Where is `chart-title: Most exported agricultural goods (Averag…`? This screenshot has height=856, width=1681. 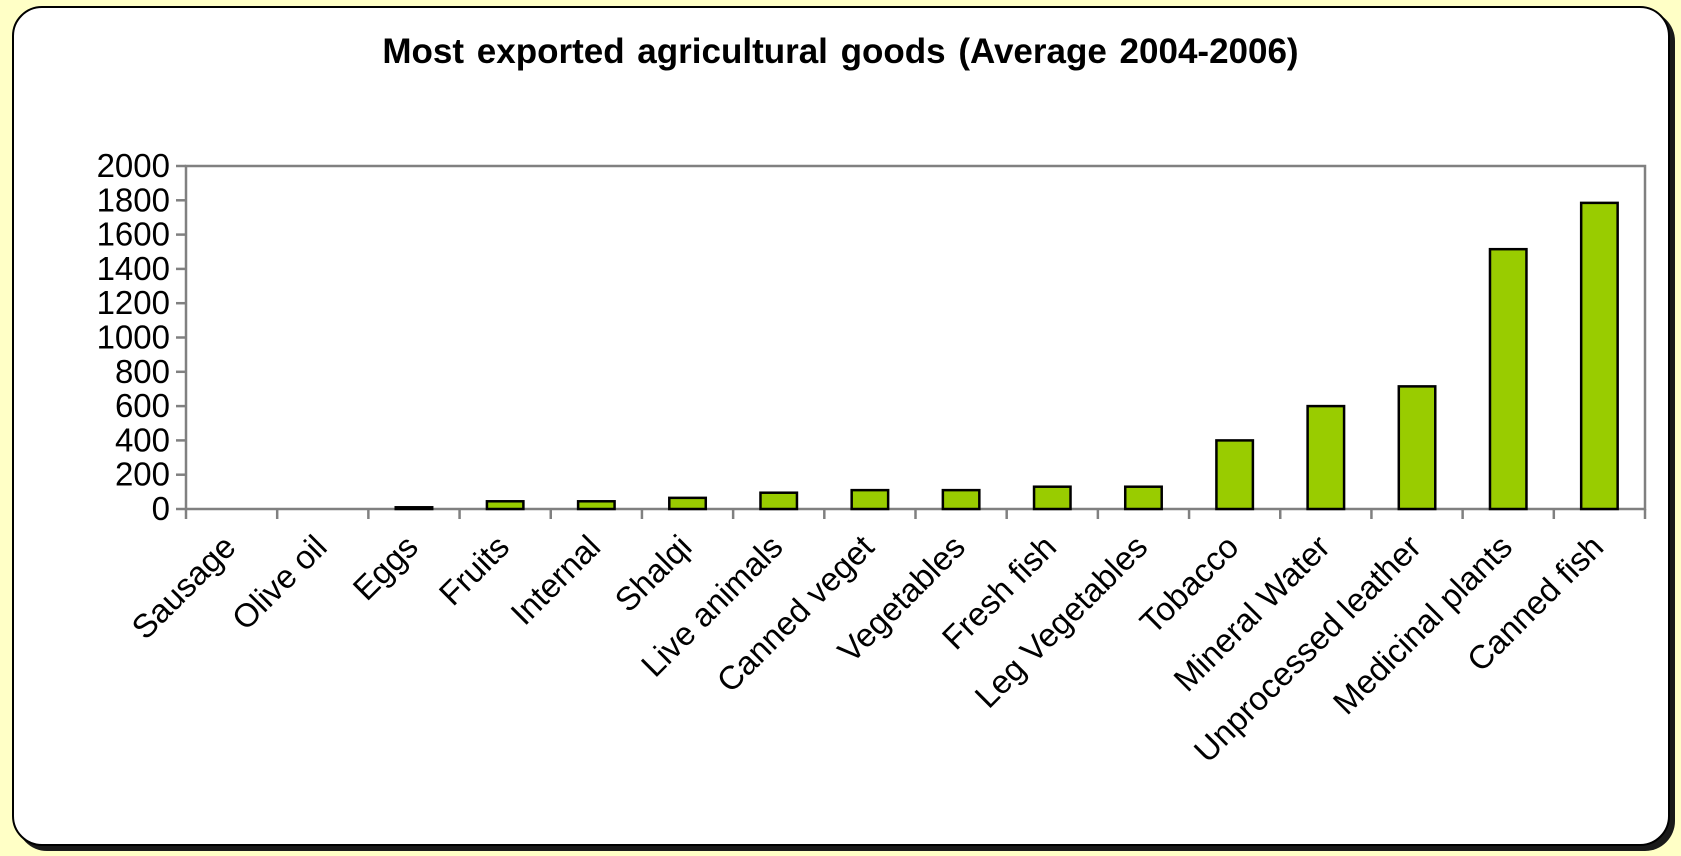
chart-title: Most exported agricultural goods (Averag… is located at coordinates (840, 51).